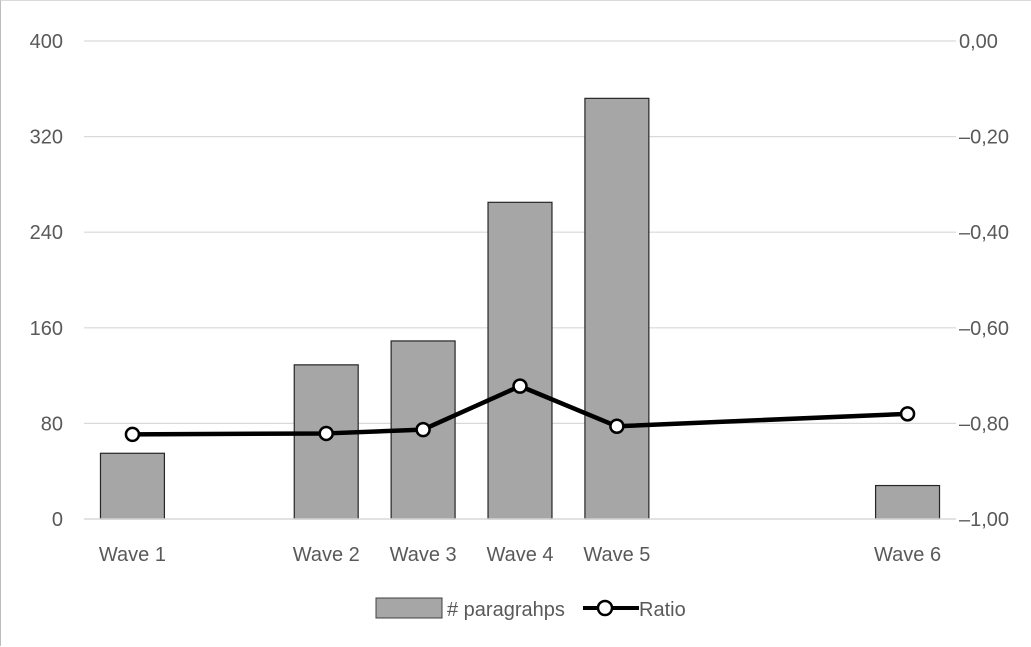 The height and width of the screenshot is (647, 1031). What do you see at coordinates (984, 233) in the screenshot?
I see `right-tick-label: –0,40` at bounding box center [984, 233].